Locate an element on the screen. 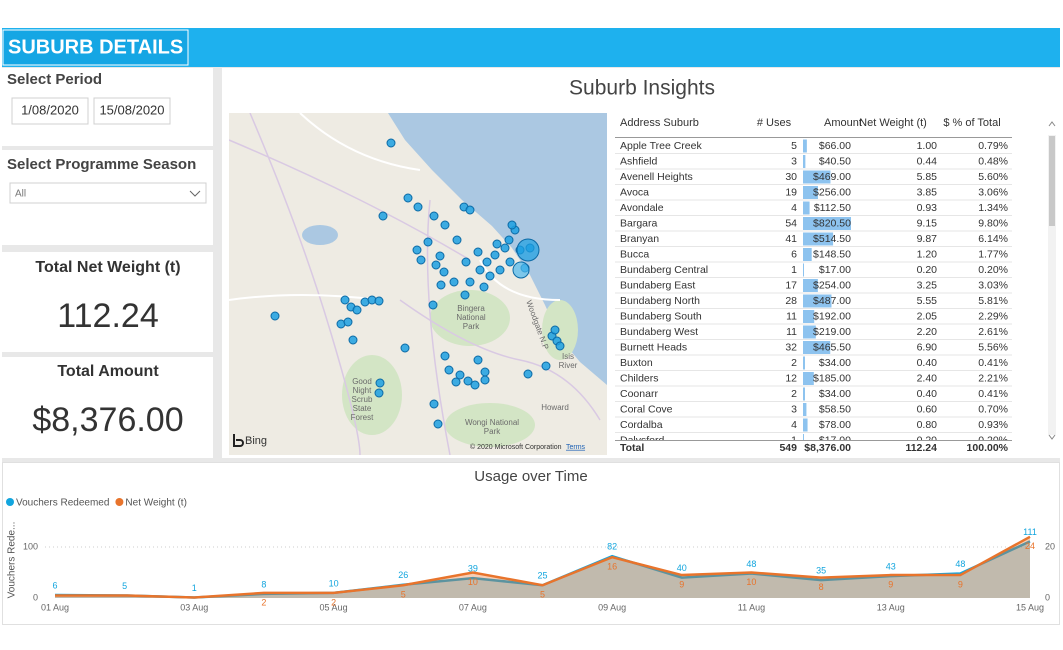 This screenshot has height=650, width=1063. dropdown-chevron is located at coordinates (195, 193).